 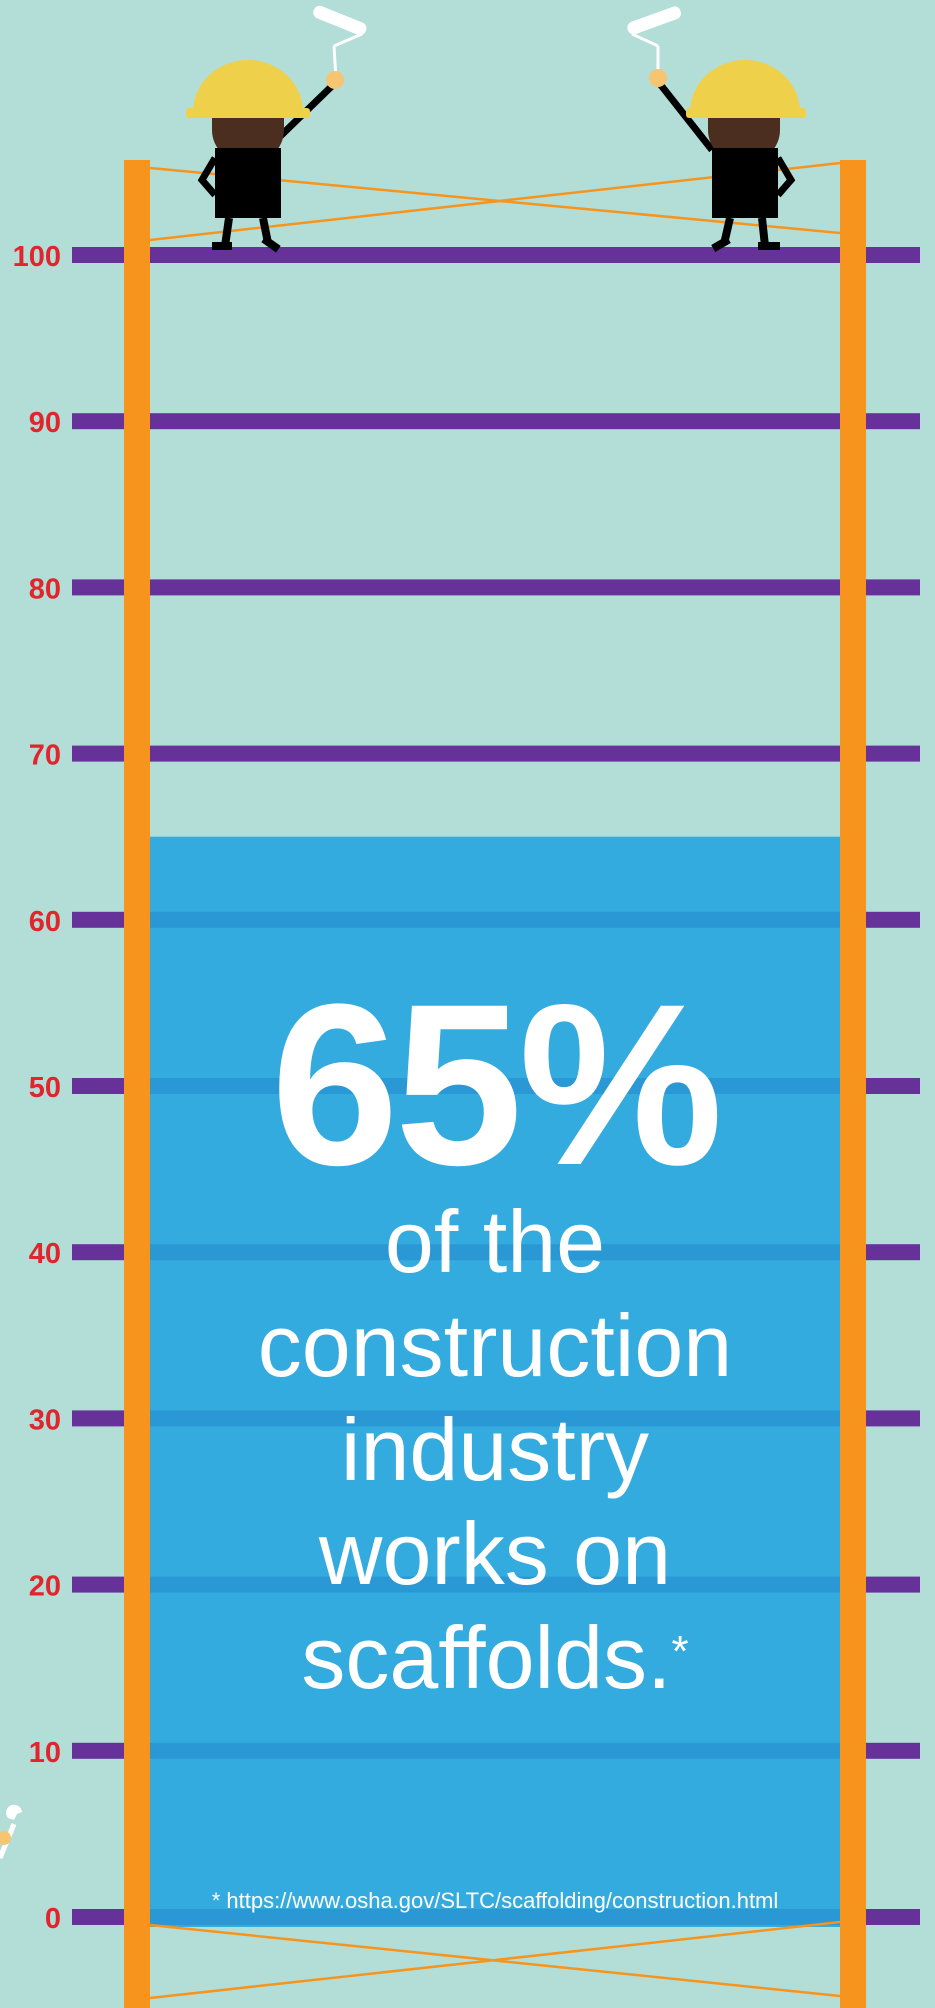 I want to click on caption-line-5: scaffolds.*, so click(x=495, y=1658).